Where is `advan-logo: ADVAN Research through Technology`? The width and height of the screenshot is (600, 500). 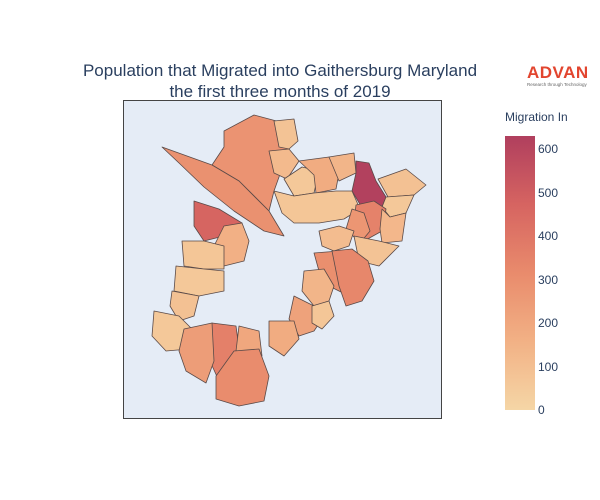 advan-logo: ADVAN Research through Technology is located at coordinates (562, 76).